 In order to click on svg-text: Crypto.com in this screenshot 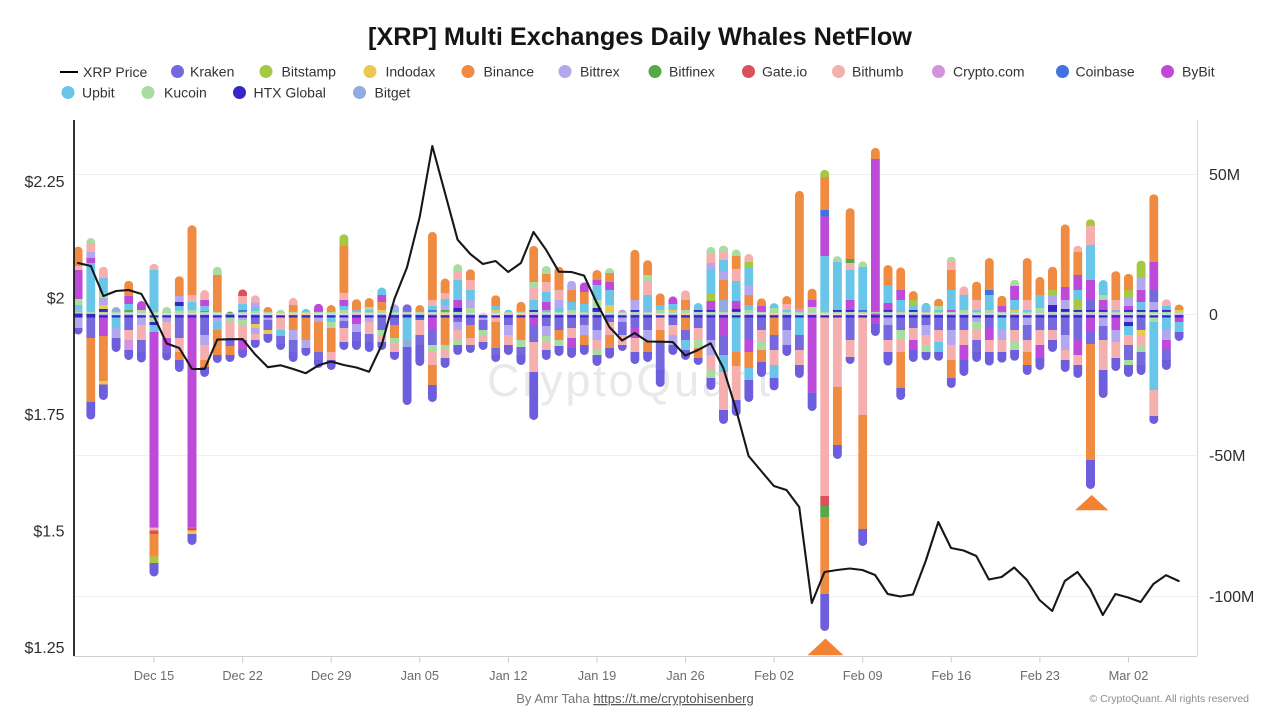, I will do `click(989, 72)`.